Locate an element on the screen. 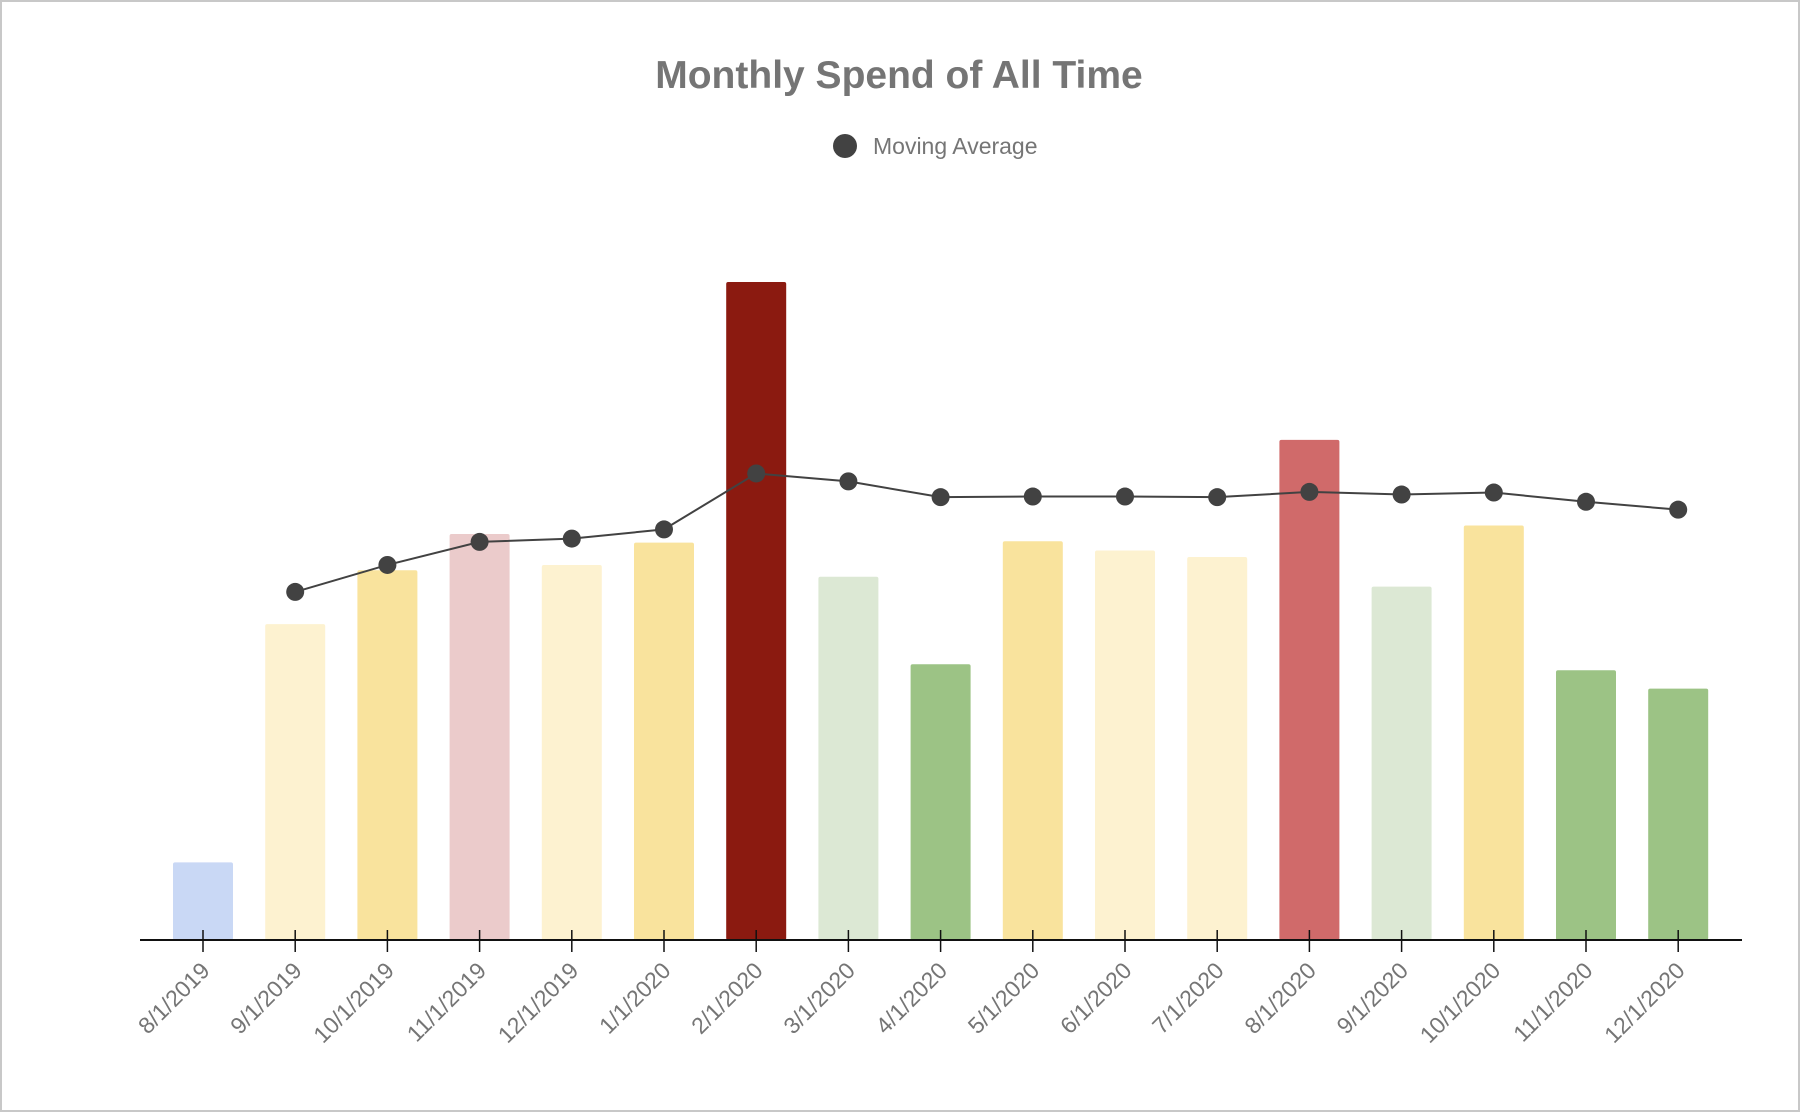  x-tick-label-11: 7/1/2020 is located at coordinates (1188, 998).